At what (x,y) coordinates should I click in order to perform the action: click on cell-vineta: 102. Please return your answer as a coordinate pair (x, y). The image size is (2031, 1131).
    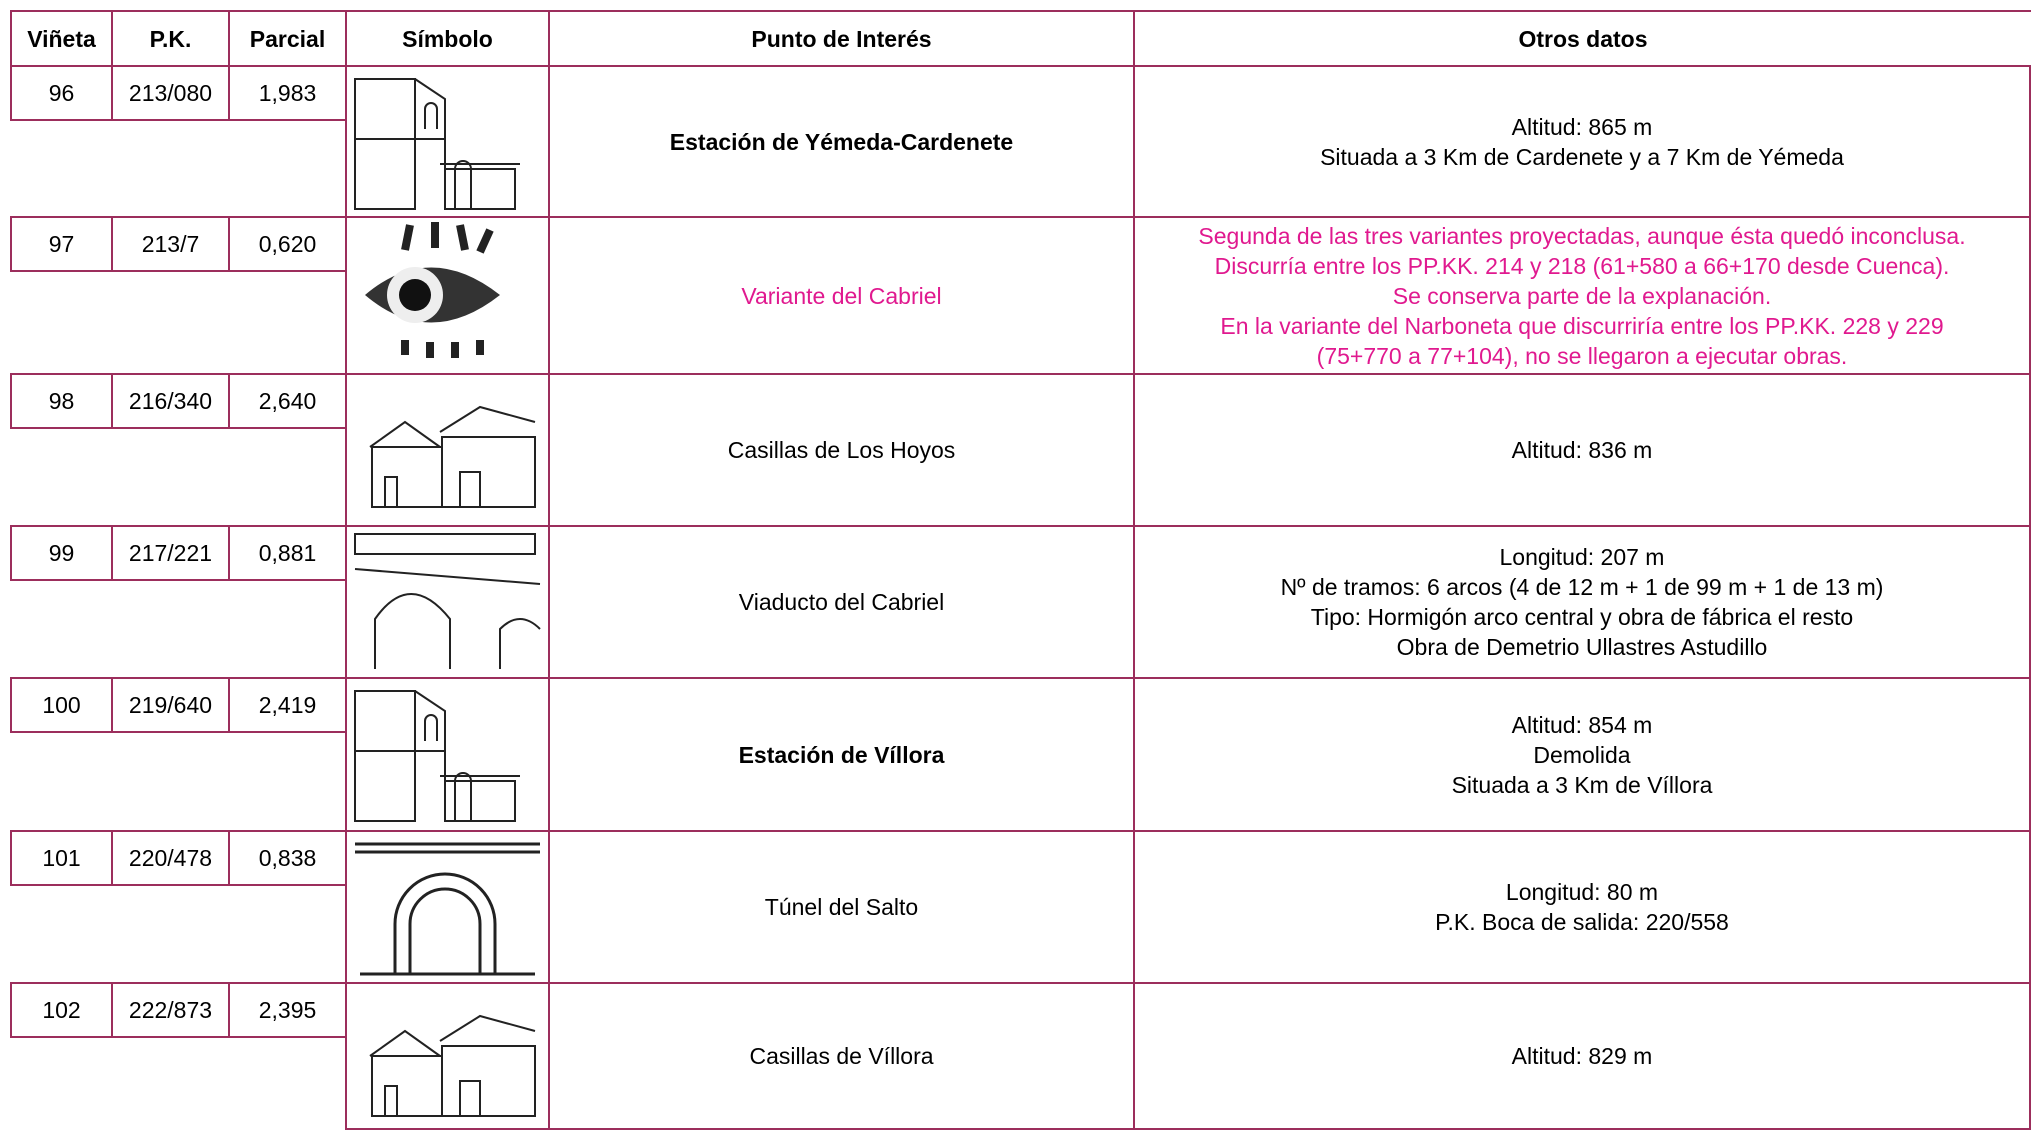
    Looking at the image, I should click on (61, 1010).